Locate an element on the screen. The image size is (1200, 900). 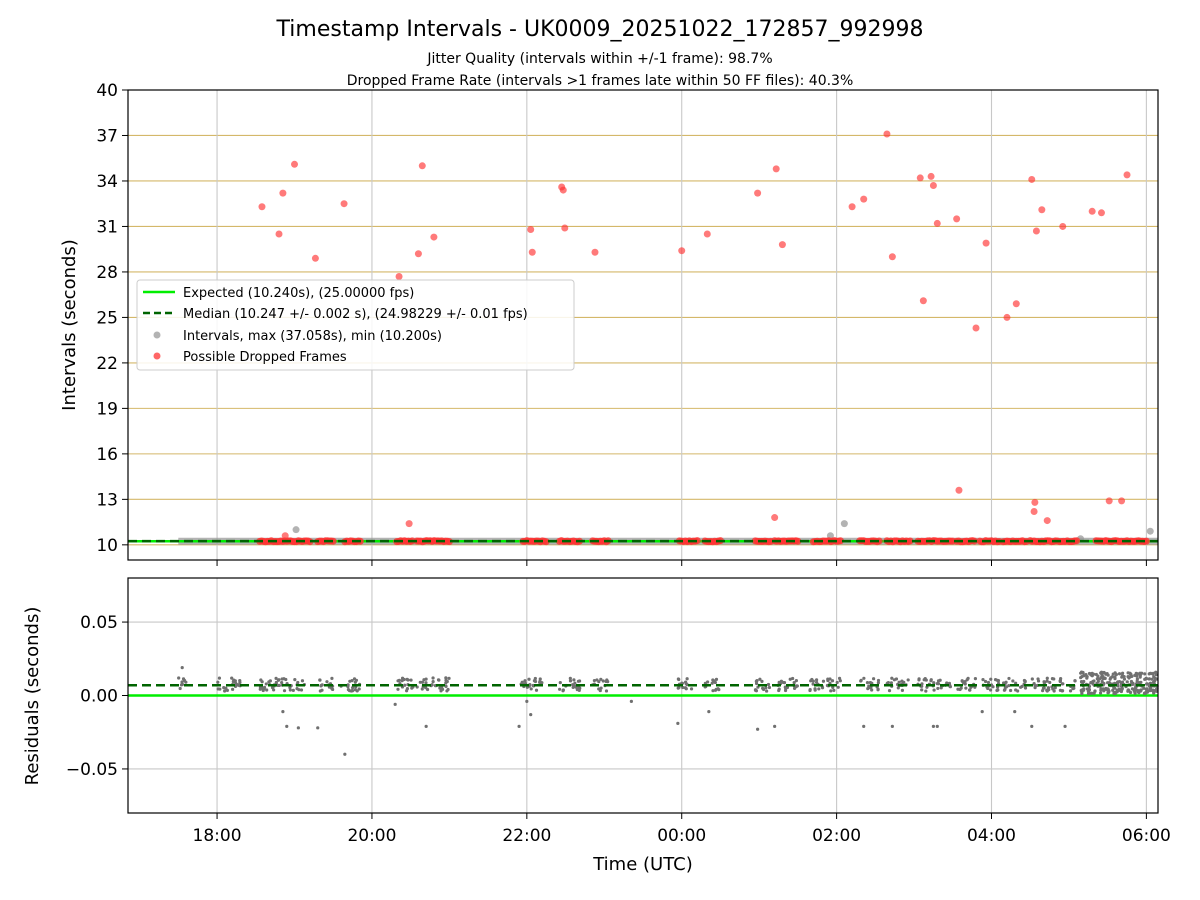
top-y-axis-label: Intervals (seconds) is located at coordinates (69, 325).